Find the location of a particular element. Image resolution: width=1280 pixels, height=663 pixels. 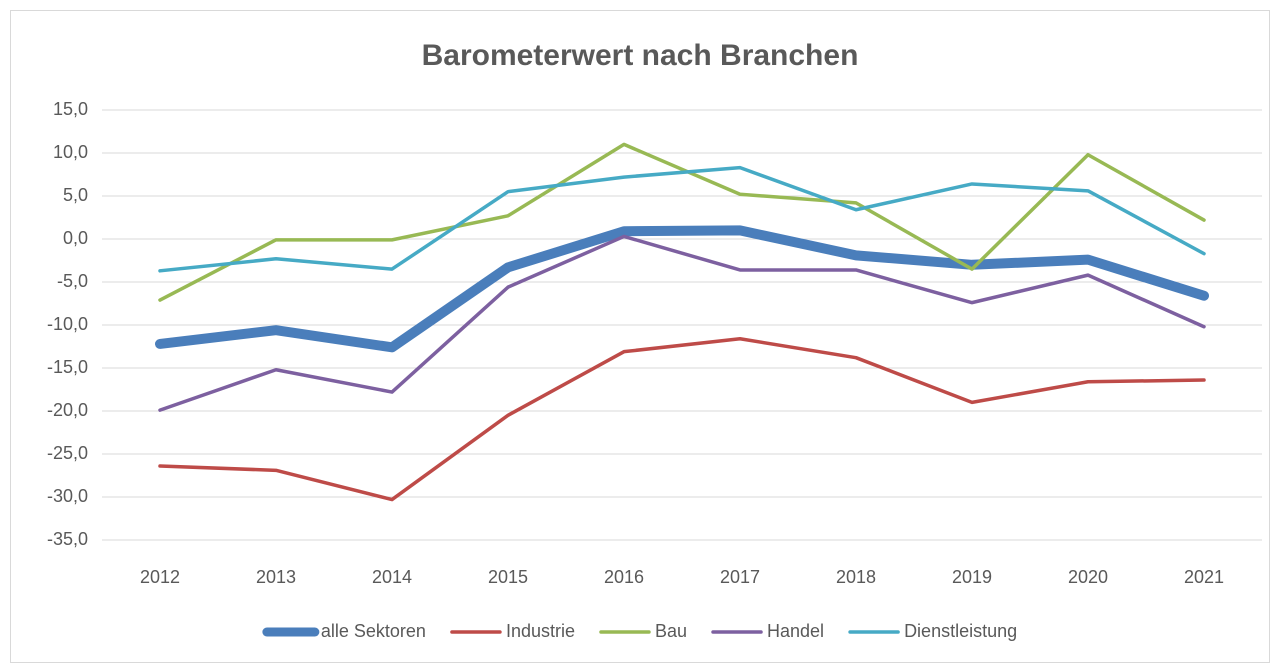

legend-label: Handel is located at coordinates (795, 631).